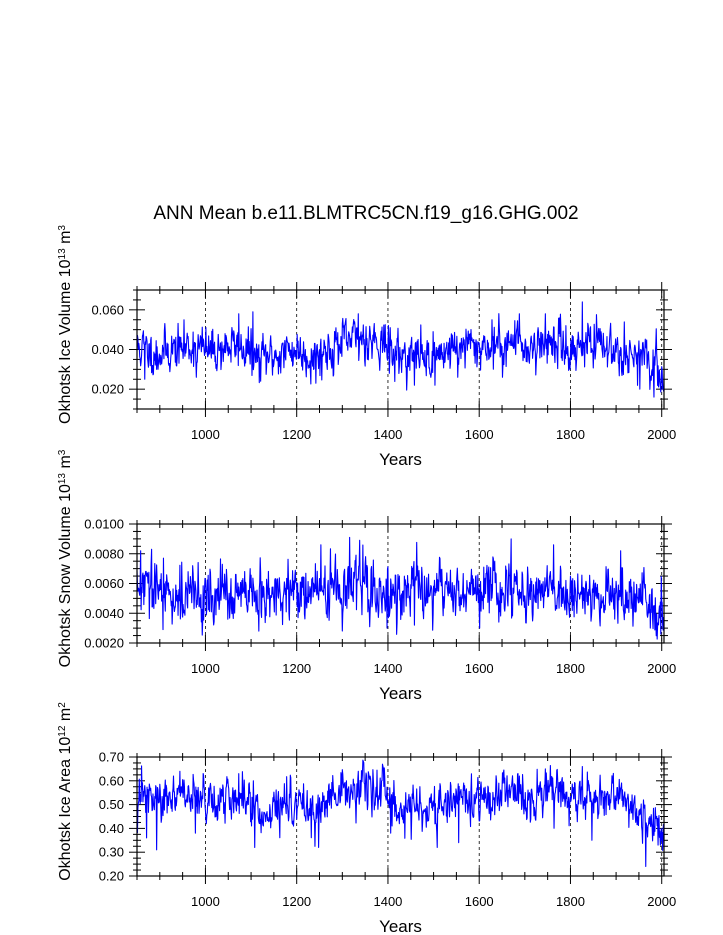 The image size is (723, 935). I want to click on y-tick-labels: 0.020 0.040 0.060, so click(107, 349).